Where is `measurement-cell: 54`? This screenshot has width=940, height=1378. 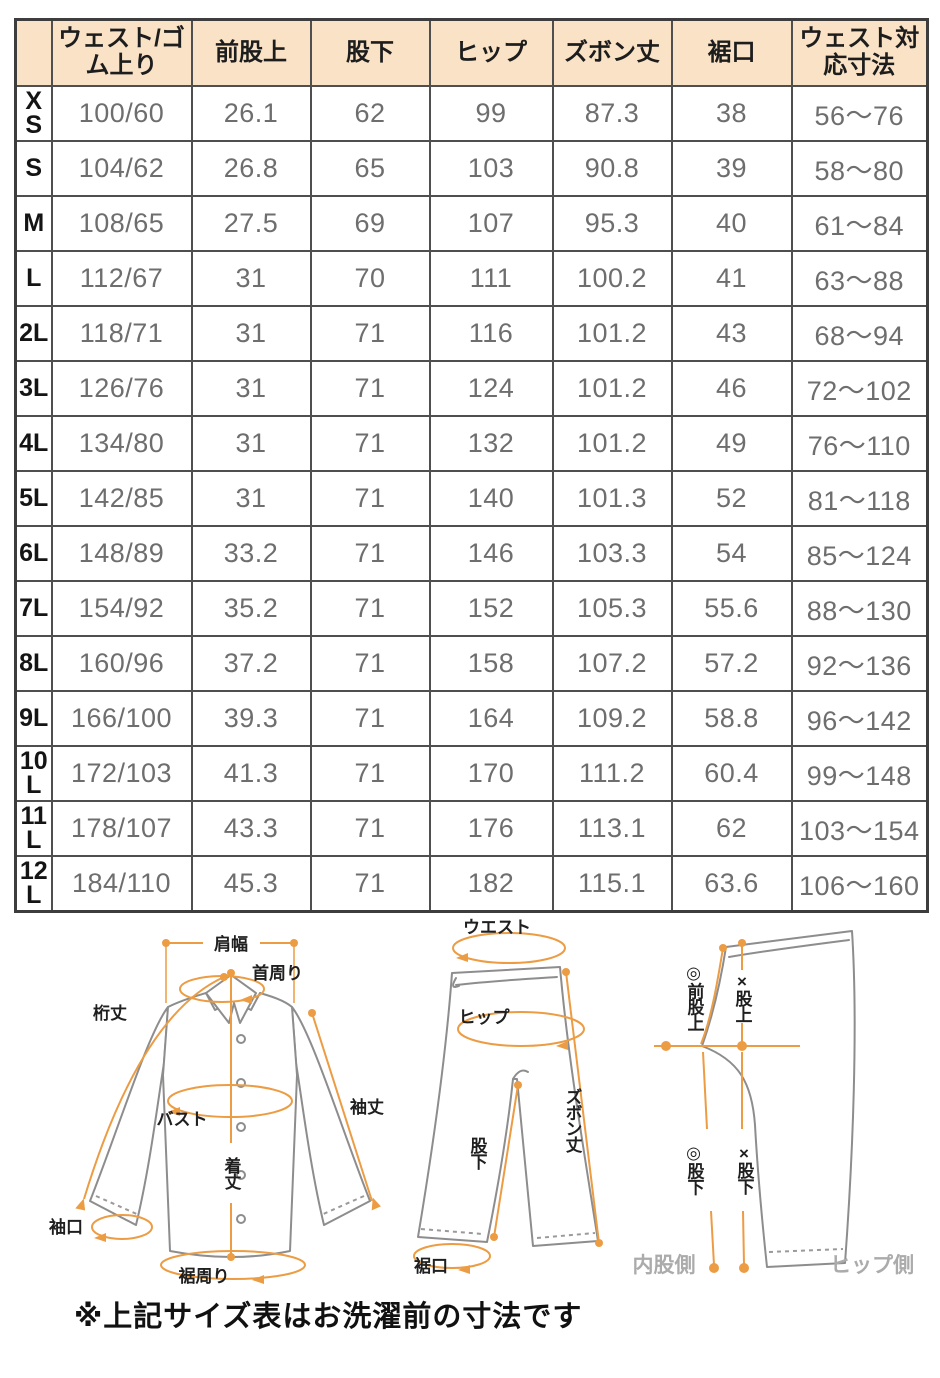
measurement-cell: 54 is located at coordinates (731, 553).